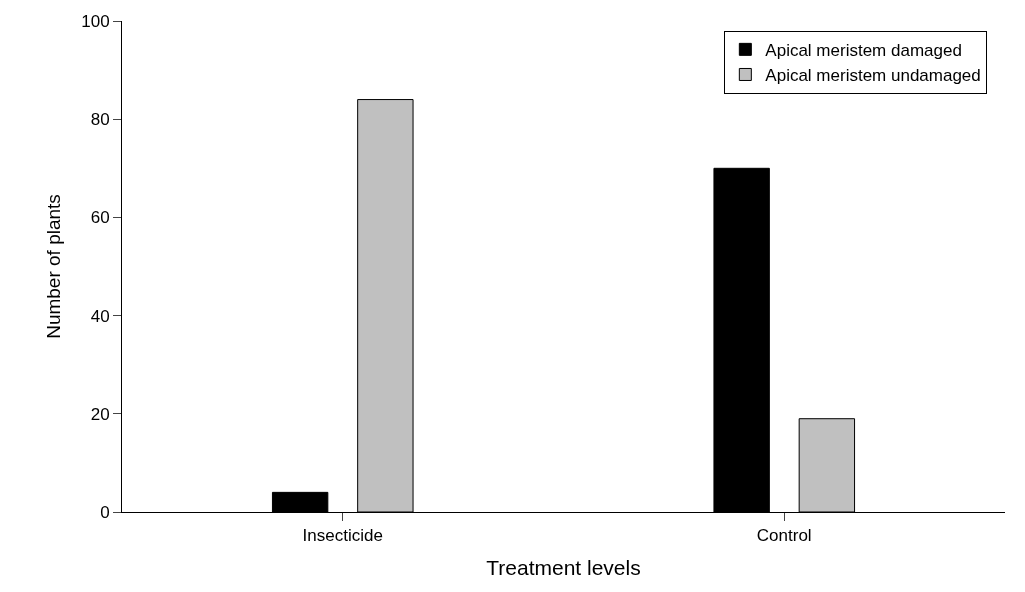 The image size is (1025, 592). I want to click on y-tick-label: 0, so click(105, 512).